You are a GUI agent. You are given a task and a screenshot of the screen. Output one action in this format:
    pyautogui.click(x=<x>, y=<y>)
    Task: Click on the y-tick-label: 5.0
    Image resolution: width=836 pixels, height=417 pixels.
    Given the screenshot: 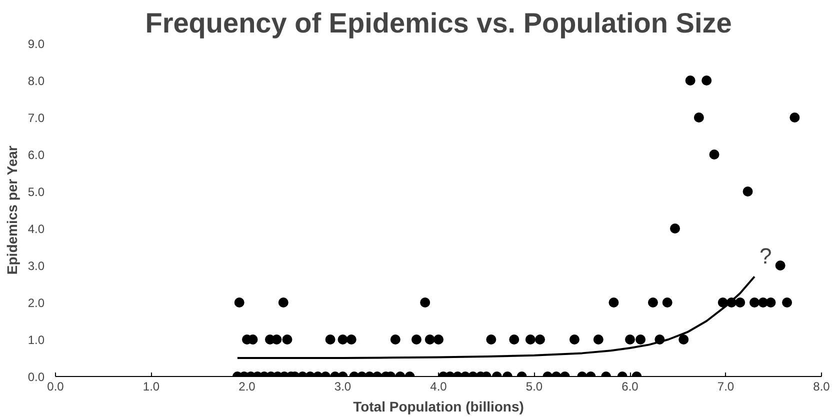 What is the action you would take?
    pyautogui.click(x=36, y=192)
    